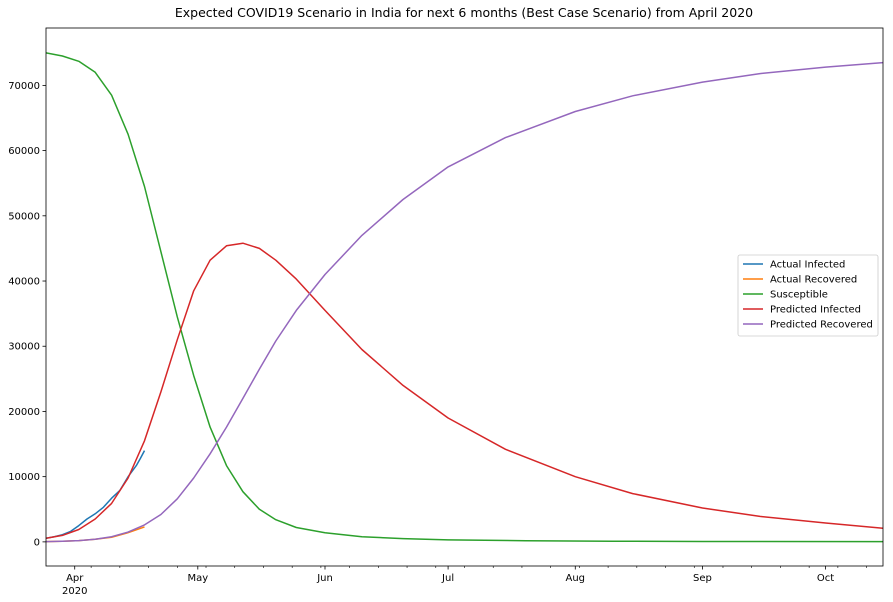 Image resolution: width=893 pixels, height=602 pixels. I want to click on y-tick-label: 40000, so click(24, 282).